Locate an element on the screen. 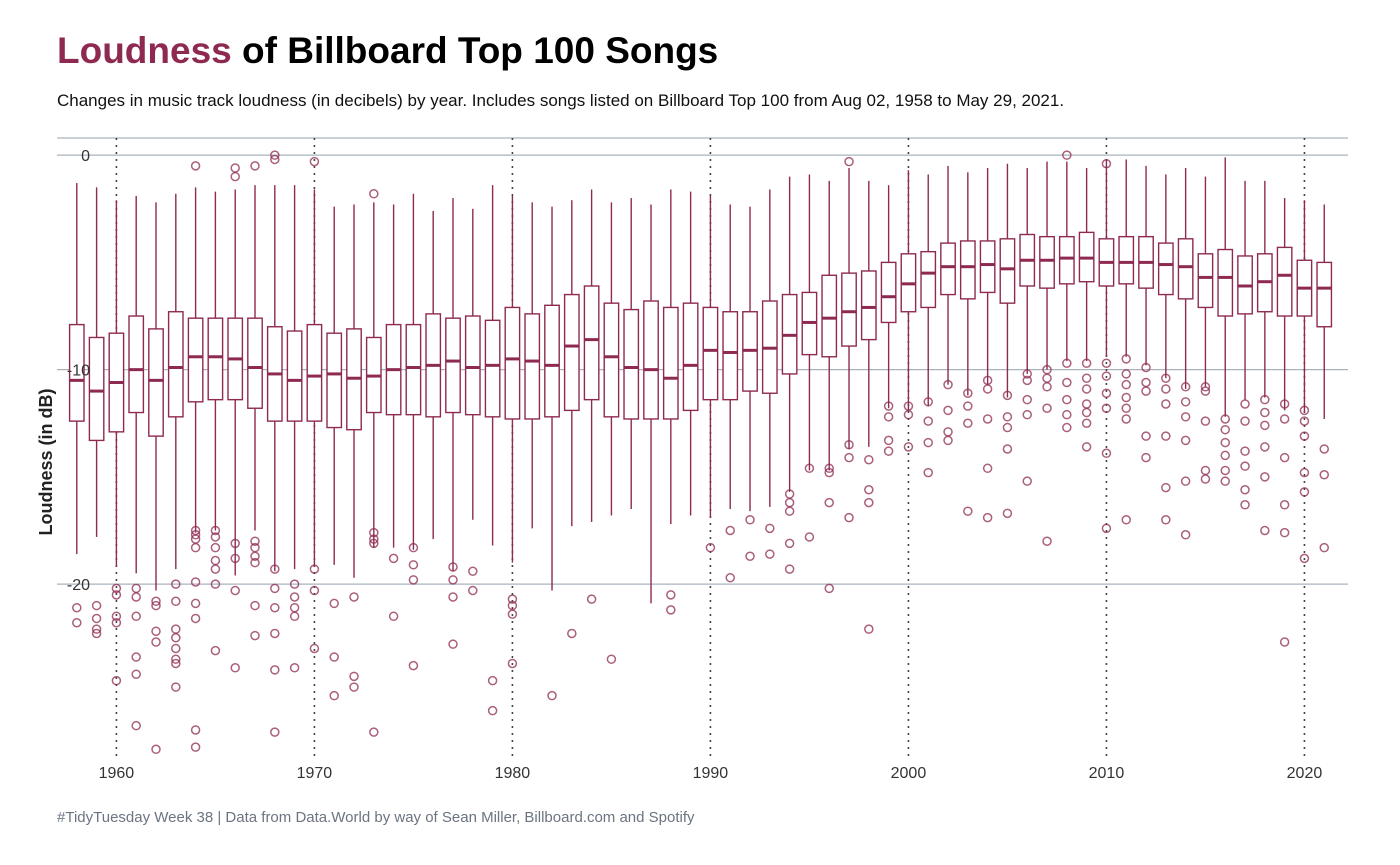 This screenshot has width=1400, height=865. boxplot-1981 is located at coordinates (532, 365).